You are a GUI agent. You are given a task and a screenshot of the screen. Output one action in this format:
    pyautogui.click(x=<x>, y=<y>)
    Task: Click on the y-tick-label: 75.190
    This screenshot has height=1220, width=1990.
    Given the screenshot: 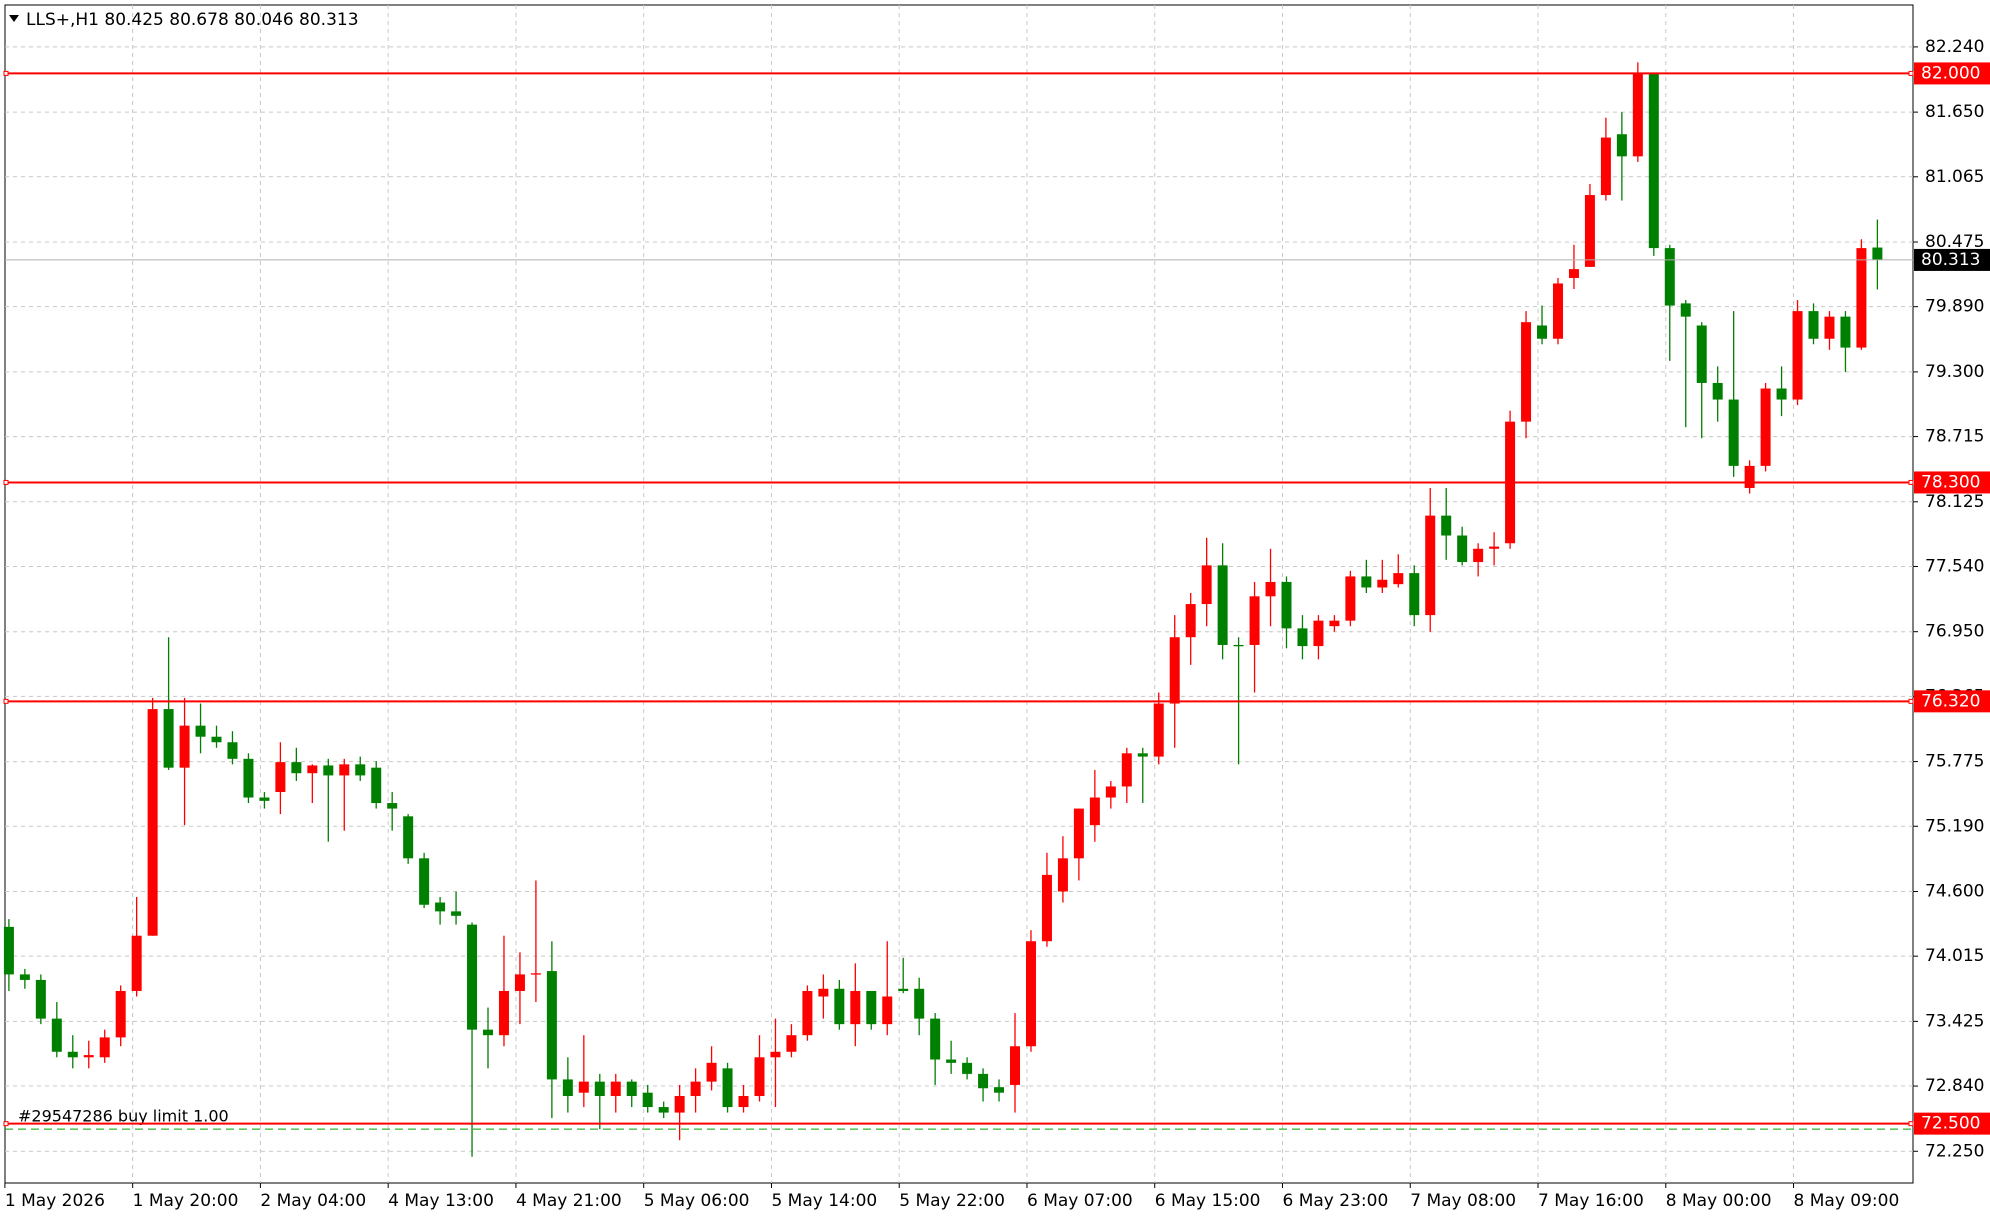 What is the action you would take?
    pyautogui.click(x=1954, y=826)
    